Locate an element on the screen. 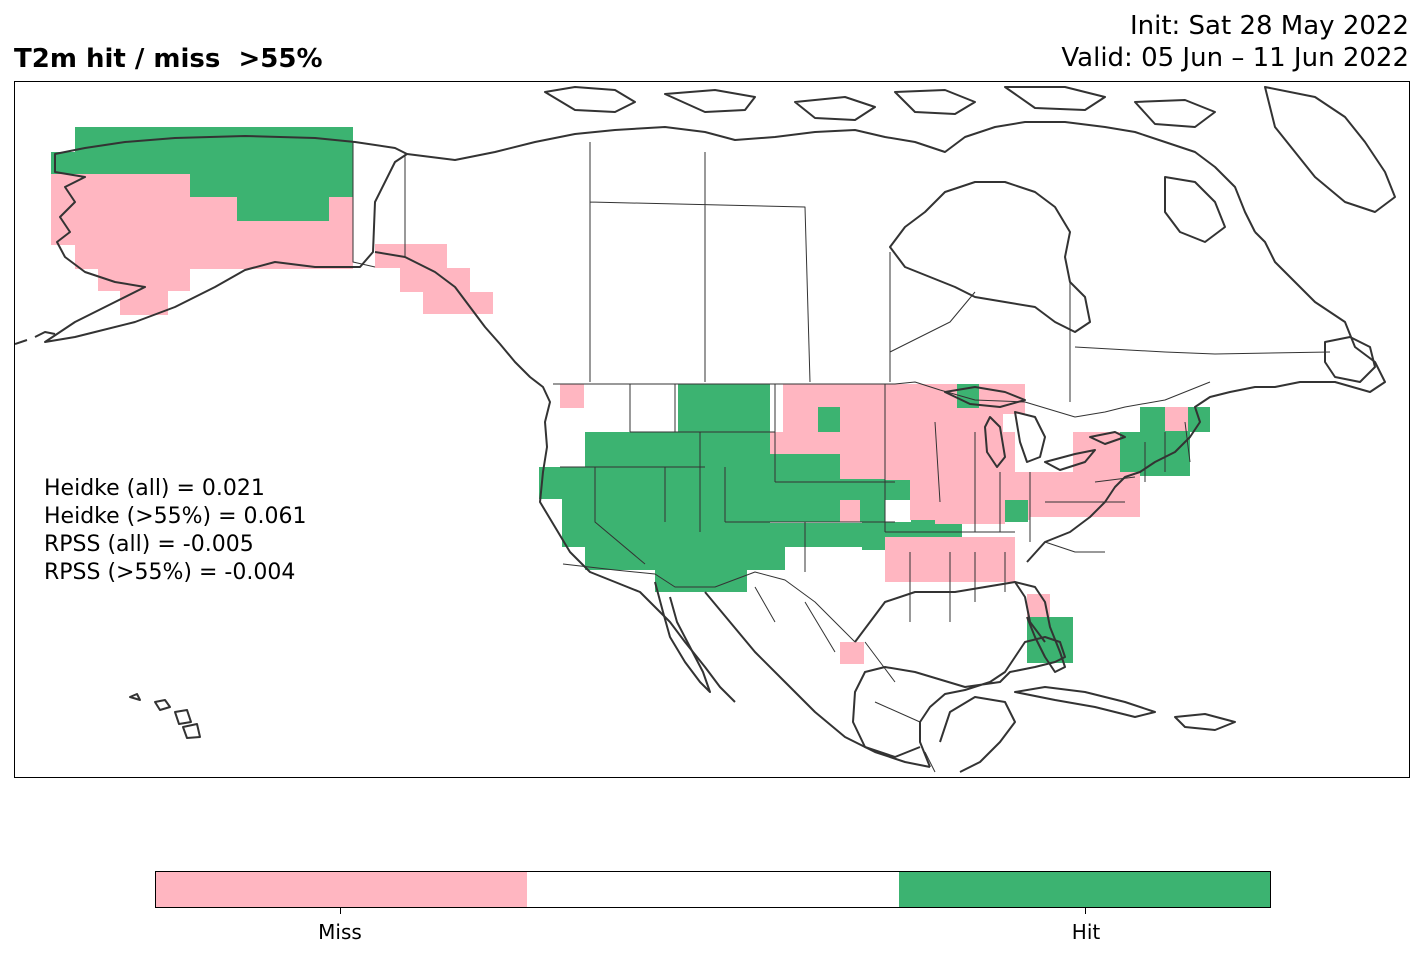  gulf-us-coast is located at coordinates (950, 612).